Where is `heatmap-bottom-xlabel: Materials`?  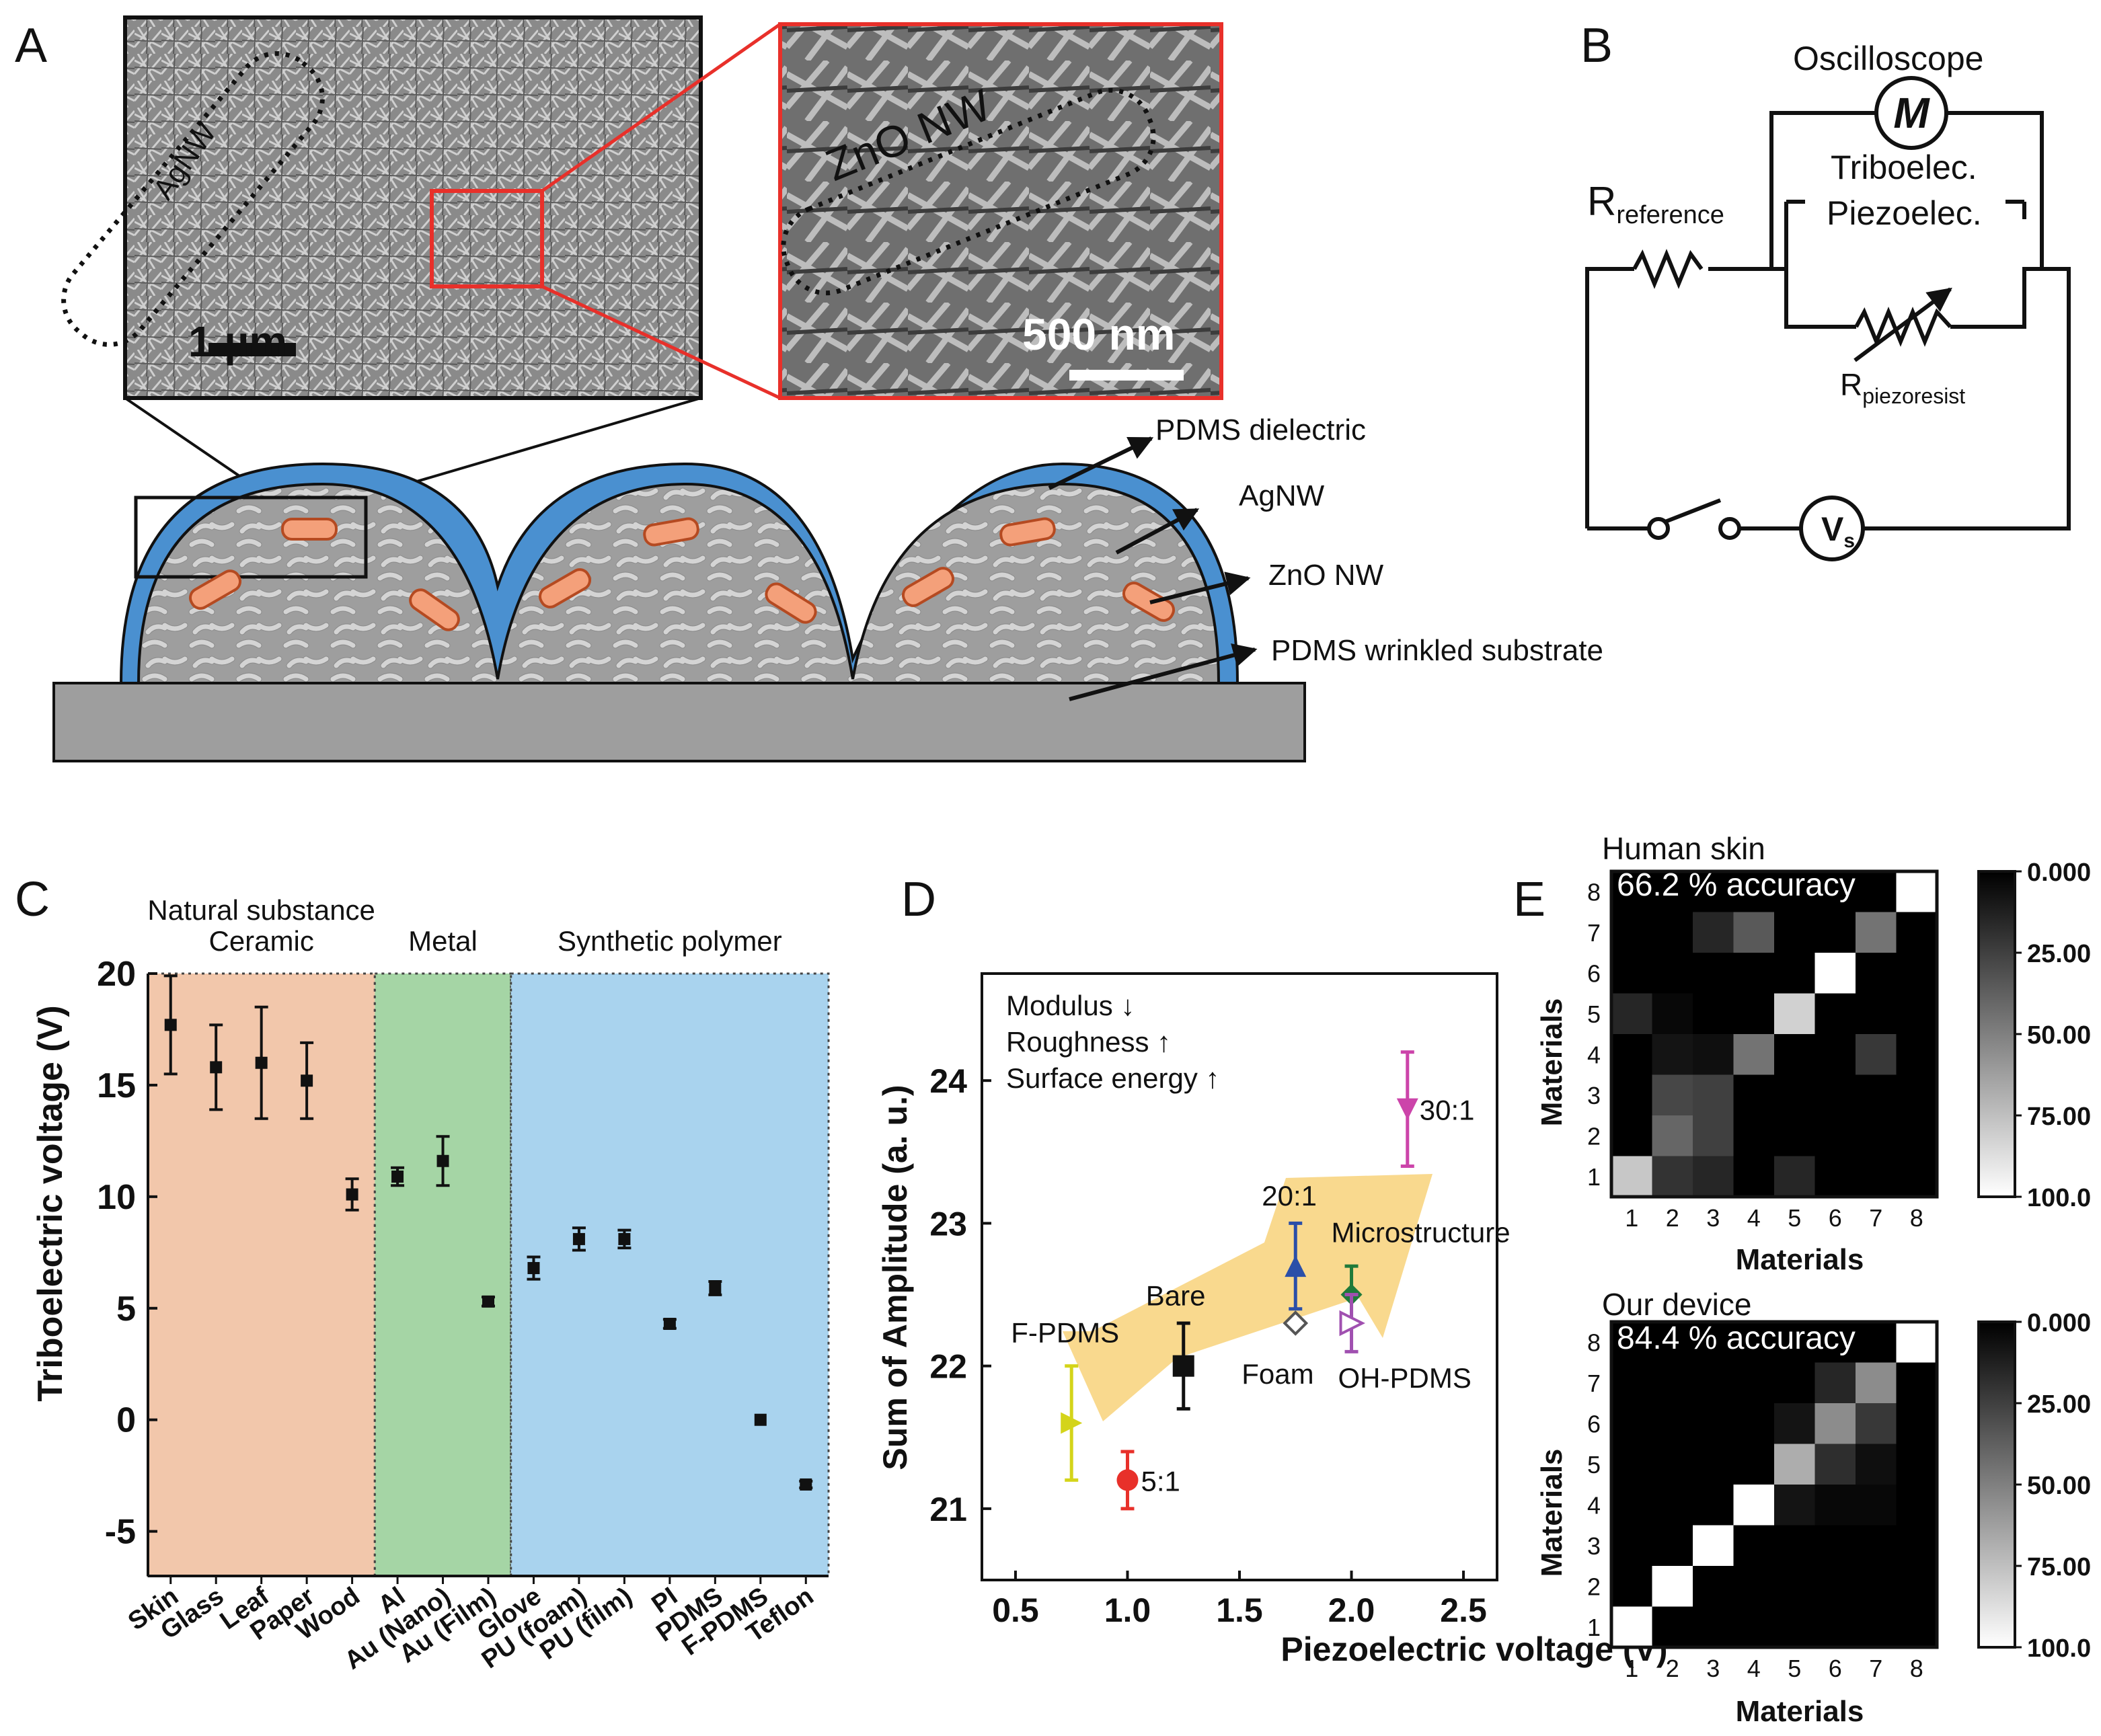
heatmap-bottom-xlabel: Materials is located at coordinates (1800, 1711).